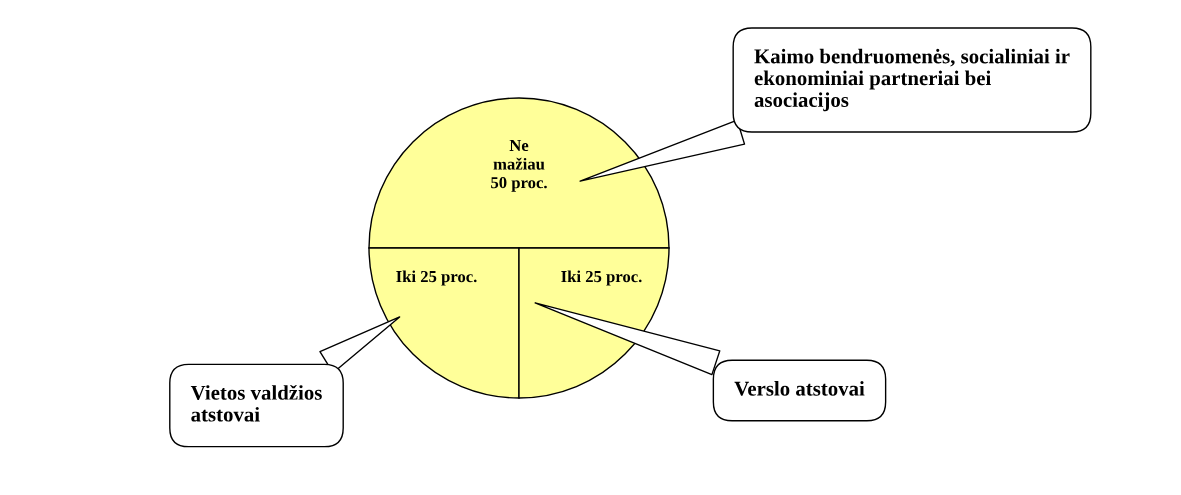 The width and height of the screenshot is (1181, 495). I want to click on slice-label: Kaimo bendruomenės, socialiniai ir ekonominiai partneriai bei asociacijos, so click(912, 80).